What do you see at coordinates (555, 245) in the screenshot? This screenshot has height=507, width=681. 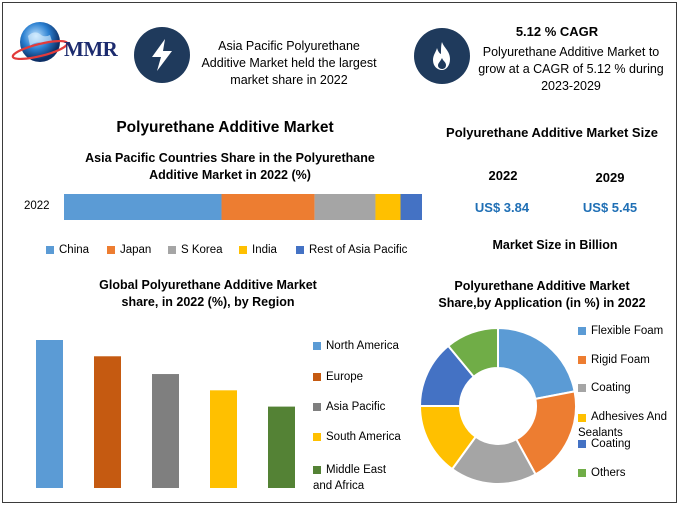 I see `market-size-note: Market Size in Billion` at bounding box center [555, 245].